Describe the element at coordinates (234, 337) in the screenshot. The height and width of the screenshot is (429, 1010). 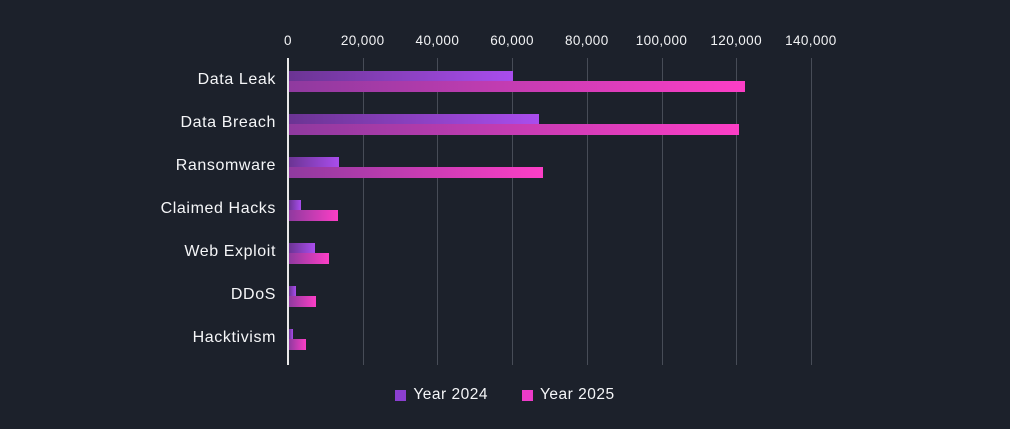
I see `category-label: Hacktivism` at that location.